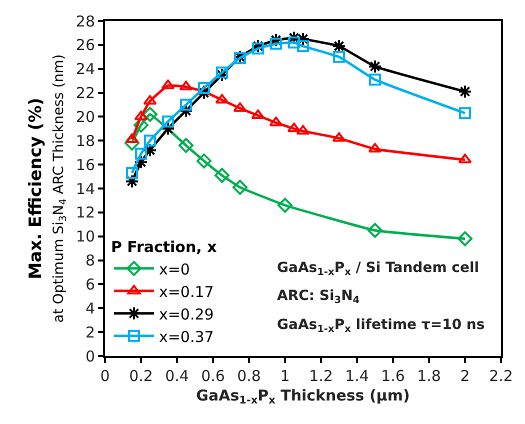 The image size is (525, 424). What do you see at coordinates (85, 237) in the screenshot?
I see `y-tick-label: 10` at bounding box center [85, 237].